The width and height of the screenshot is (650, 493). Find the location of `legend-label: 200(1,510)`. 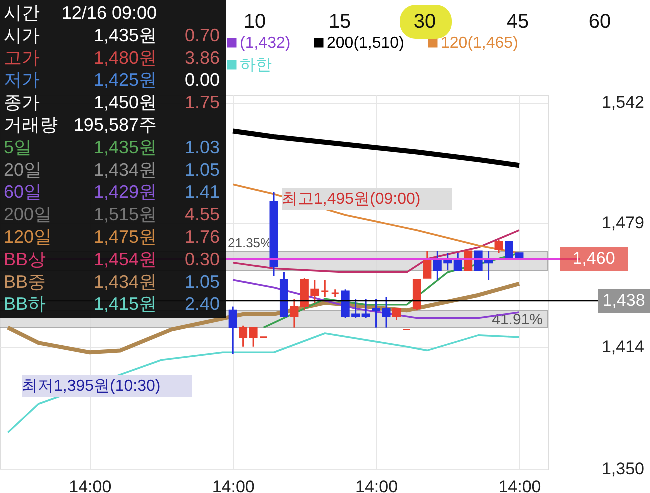

legend-label: 200(1,510) is located at coordinates (365, 43).